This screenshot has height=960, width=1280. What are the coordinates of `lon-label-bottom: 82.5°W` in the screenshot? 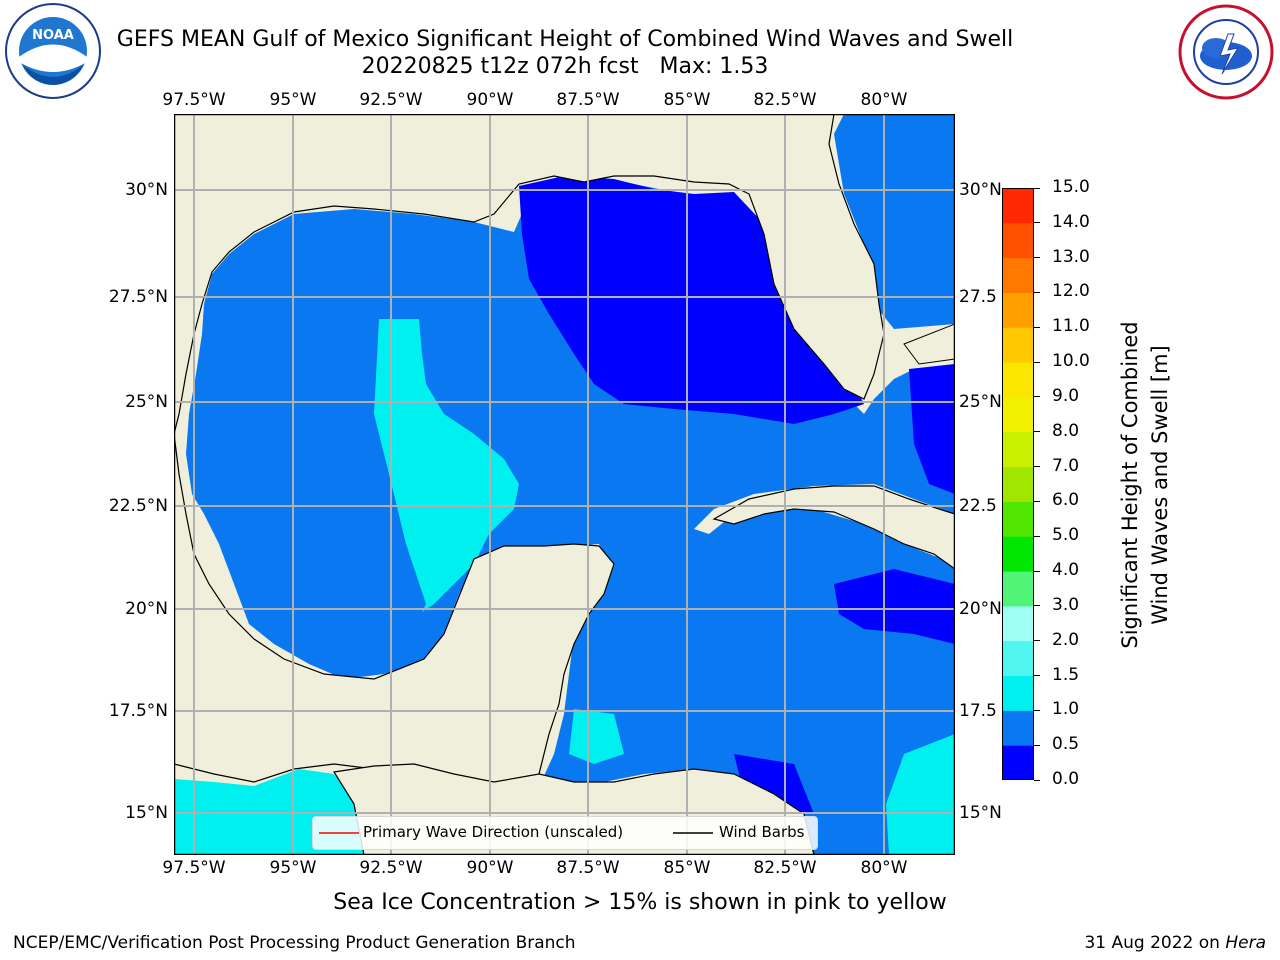 It's located at (785, 868).